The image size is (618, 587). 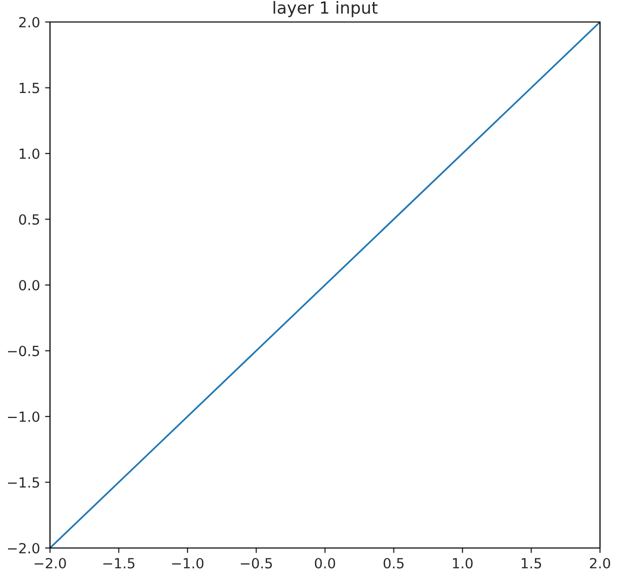 What do you see at coordinates (24, 548) in the screenshot?
I see `y-tick-label: −2.0` at bounding box center [24, 548].